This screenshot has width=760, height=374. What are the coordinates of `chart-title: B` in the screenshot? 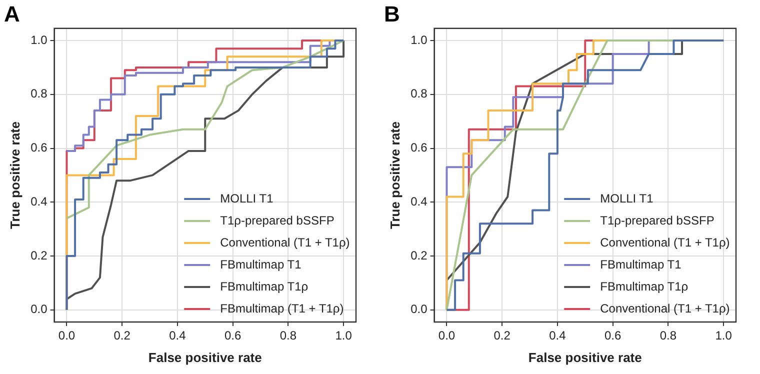 It's located at (392, 13).